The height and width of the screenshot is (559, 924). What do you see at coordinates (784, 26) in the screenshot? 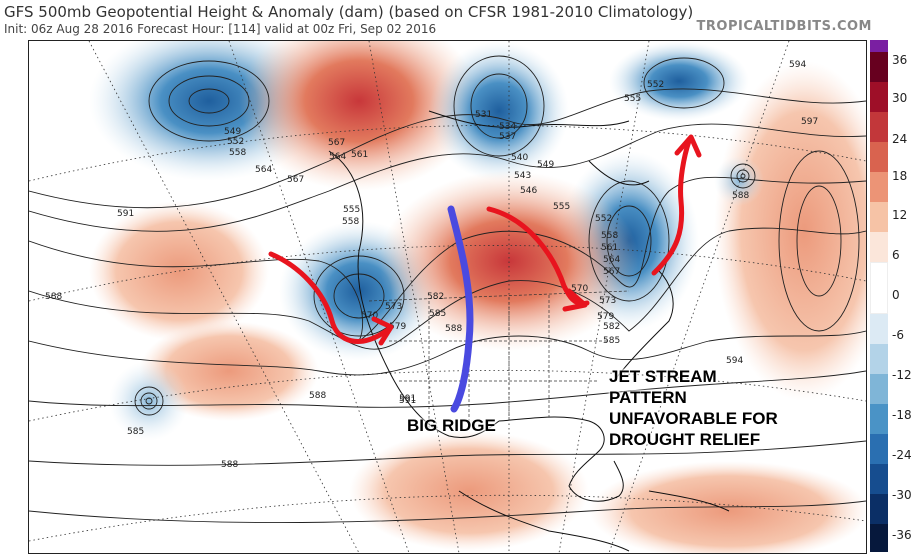
I see `brand-watermark: TROPICALTIDBITS.COM` at bounding box center [784, 26].